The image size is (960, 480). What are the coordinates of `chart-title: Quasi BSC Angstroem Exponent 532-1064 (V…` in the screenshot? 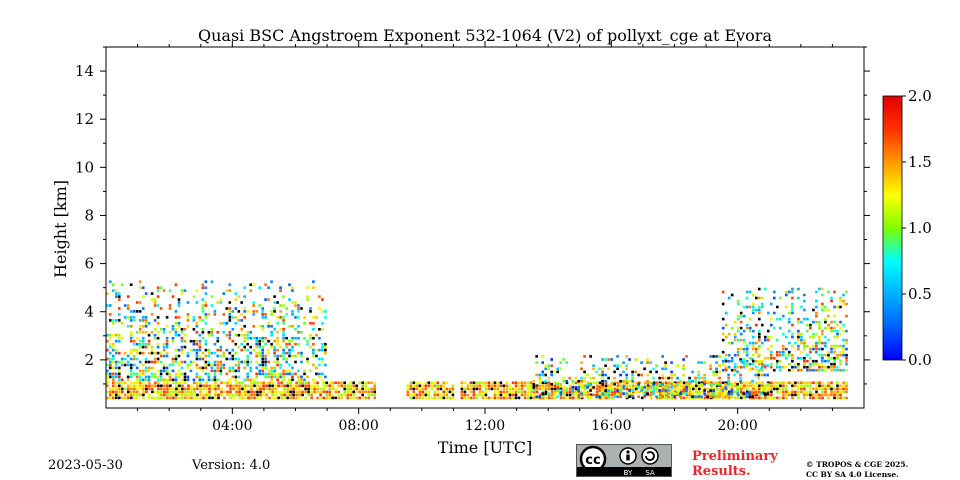 It's located at (485, 35).